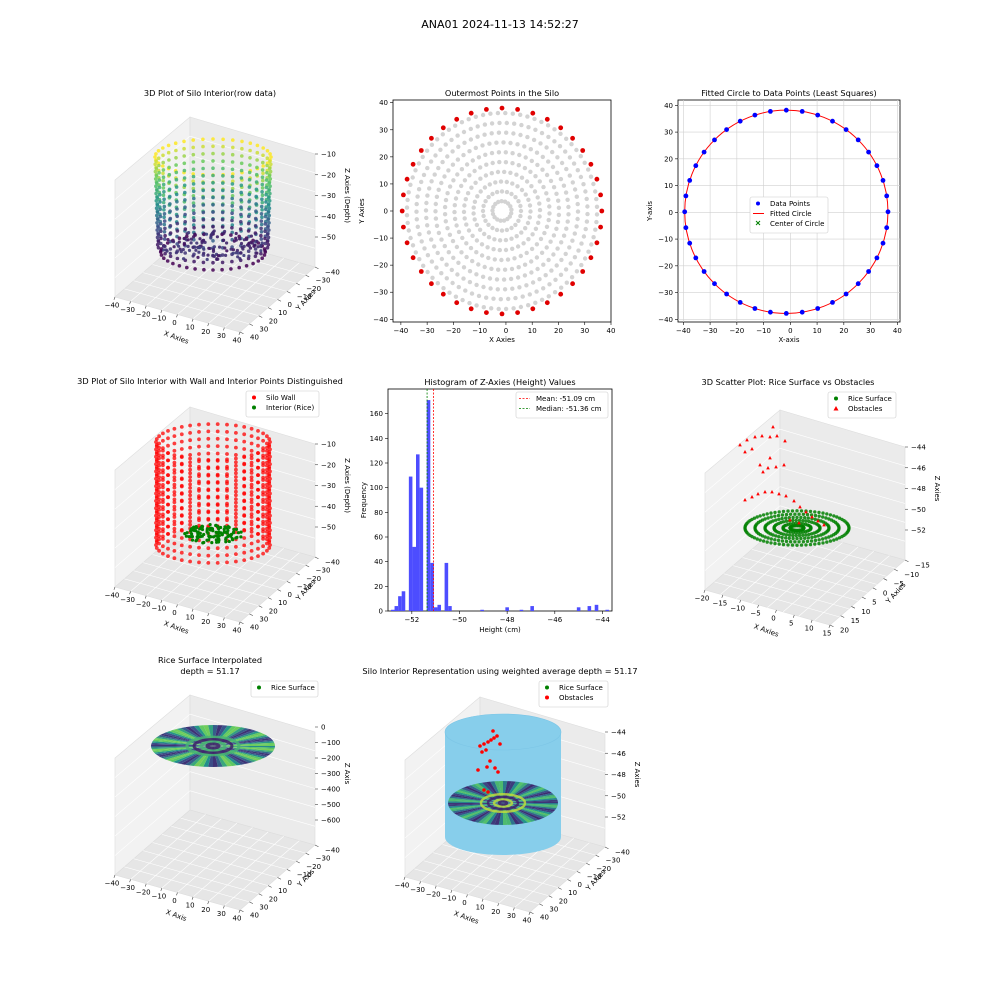 The width and height of the screenshot is (1000, 1004). I want to click on y-tick-label: 0, so click(671, 213).